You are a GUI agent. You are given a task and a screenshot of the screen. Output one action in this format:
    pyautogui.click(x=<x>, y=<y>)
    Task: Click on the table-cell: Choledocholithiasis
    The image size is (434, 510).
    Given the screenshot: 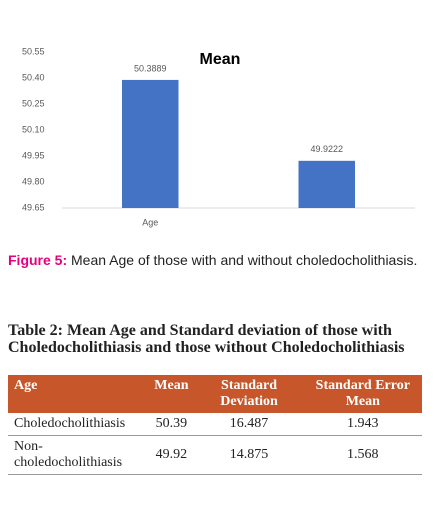 What is the action you would take?
    pyautogui.click(x=78, y=424)
    